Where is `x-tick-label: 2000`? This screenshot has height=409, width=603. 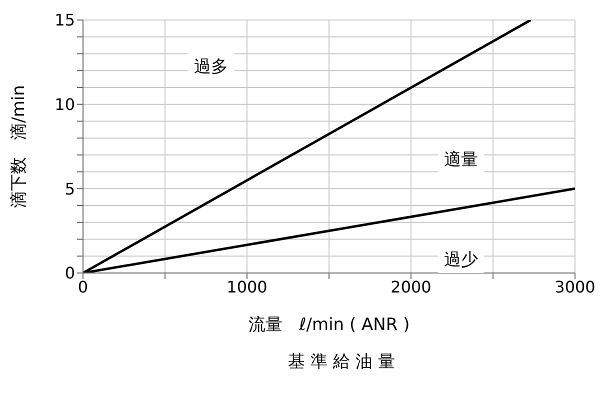
x-tick-label: 2000 is located at coordinates (411, 286).